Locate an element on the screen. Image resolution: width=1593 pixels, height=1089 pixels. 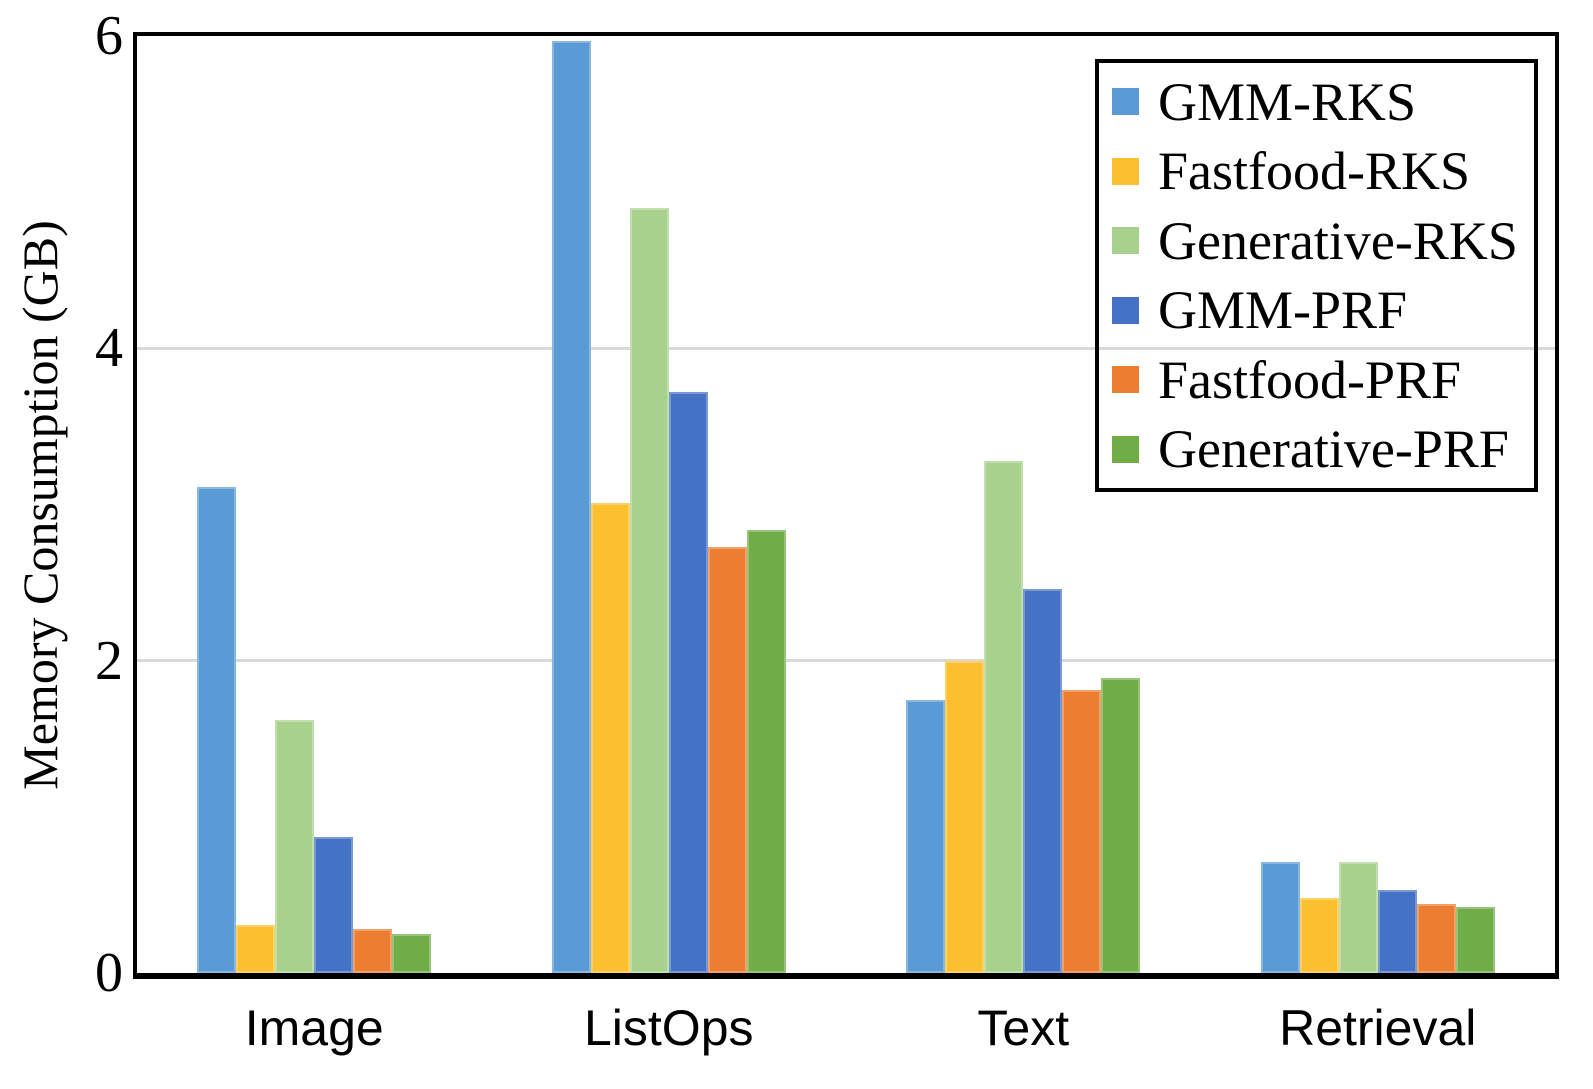
legend-label-fastfood-rks: Fastfood-RKS is located at coordinates (1314, 171).